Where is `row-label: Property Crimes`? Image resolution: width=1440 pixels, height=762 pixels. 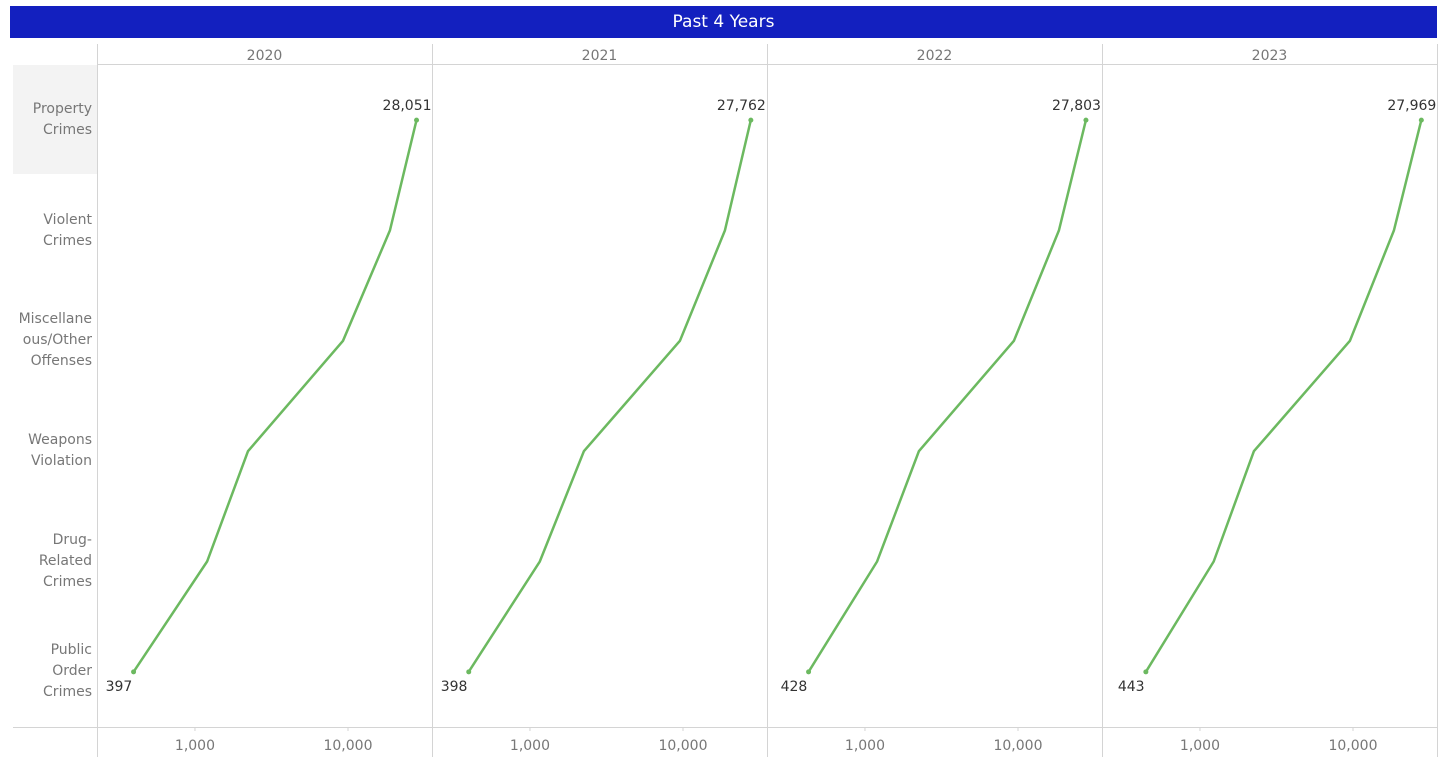 row-label: Property Crimes is located at coordinates (62, 120).